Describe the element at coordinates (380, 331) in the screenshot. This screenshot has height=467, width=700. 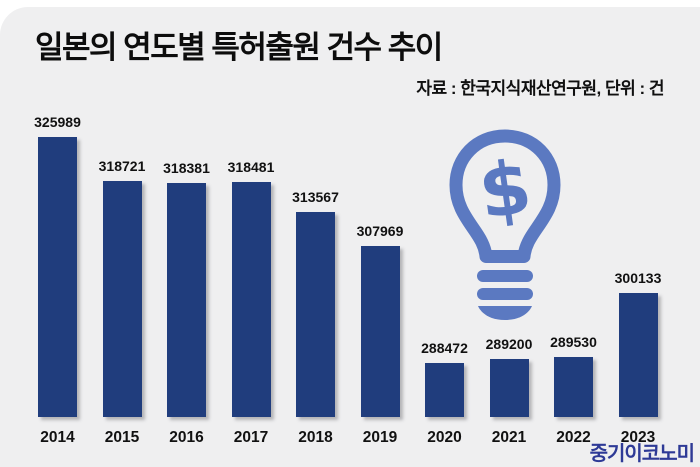
I see `bar-2019` at that location.